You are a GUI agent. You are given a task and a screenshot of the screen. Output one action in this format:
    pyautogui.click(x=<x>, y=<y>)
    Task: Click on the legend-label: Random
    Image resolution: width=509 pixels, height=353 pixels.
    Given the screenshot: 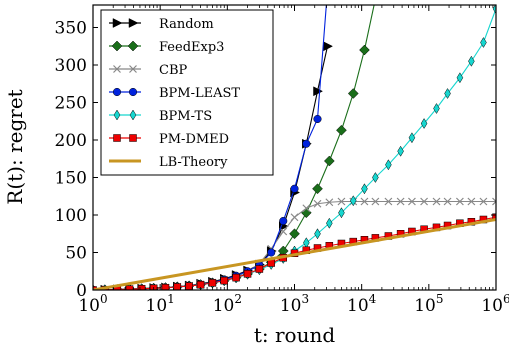 What is the action you would take?
    pyautogui.click(x=186, y=24)
    